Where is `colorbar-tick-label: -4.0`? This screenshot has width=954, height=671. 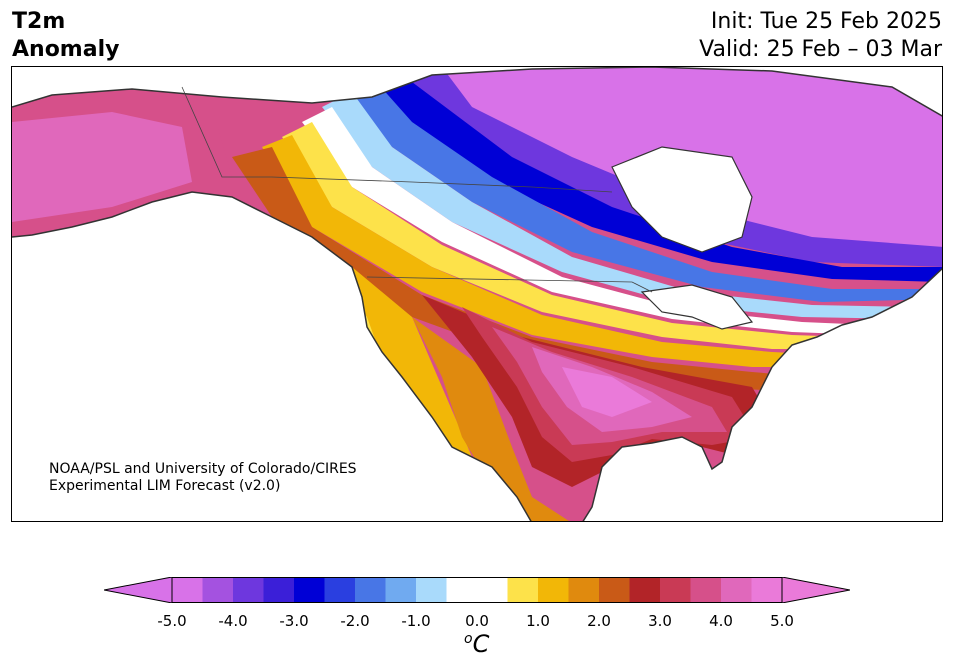
colorbar-tick-label: -4.0 is located at coordinates (233, 621).